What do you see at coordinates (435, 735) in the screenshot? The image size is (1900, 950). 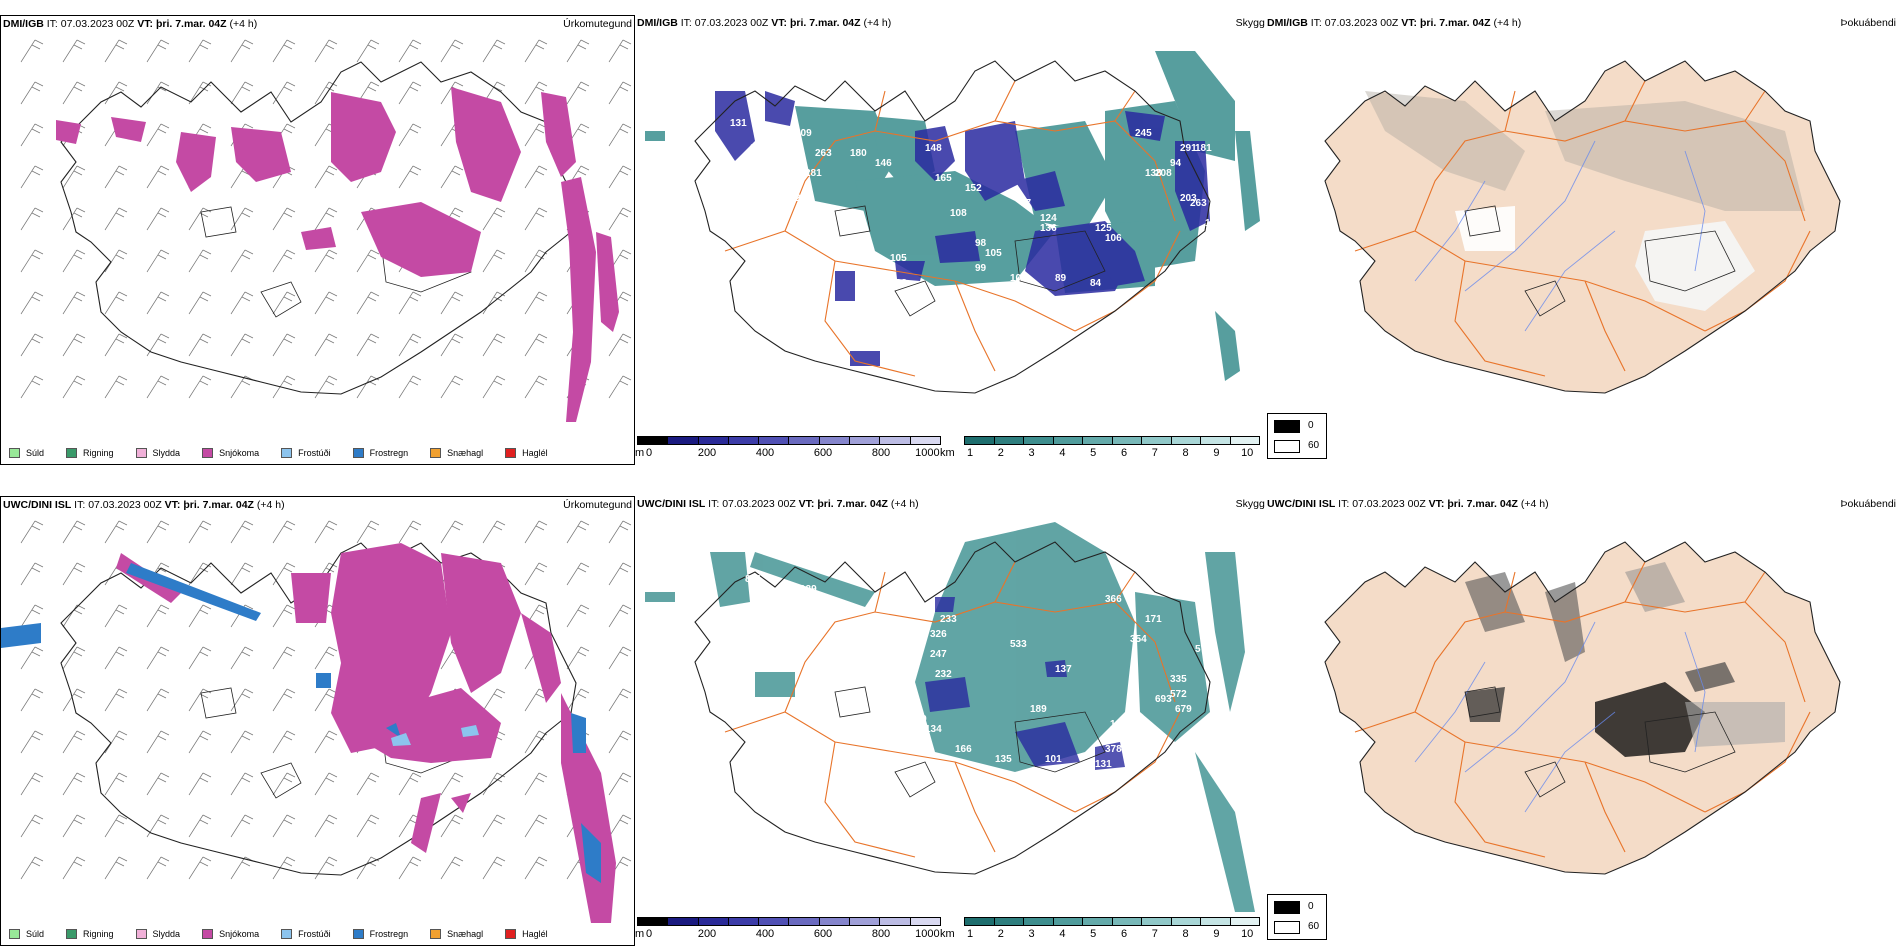 I see `freezing-drizzle-area` at bounding box center [435, 735].